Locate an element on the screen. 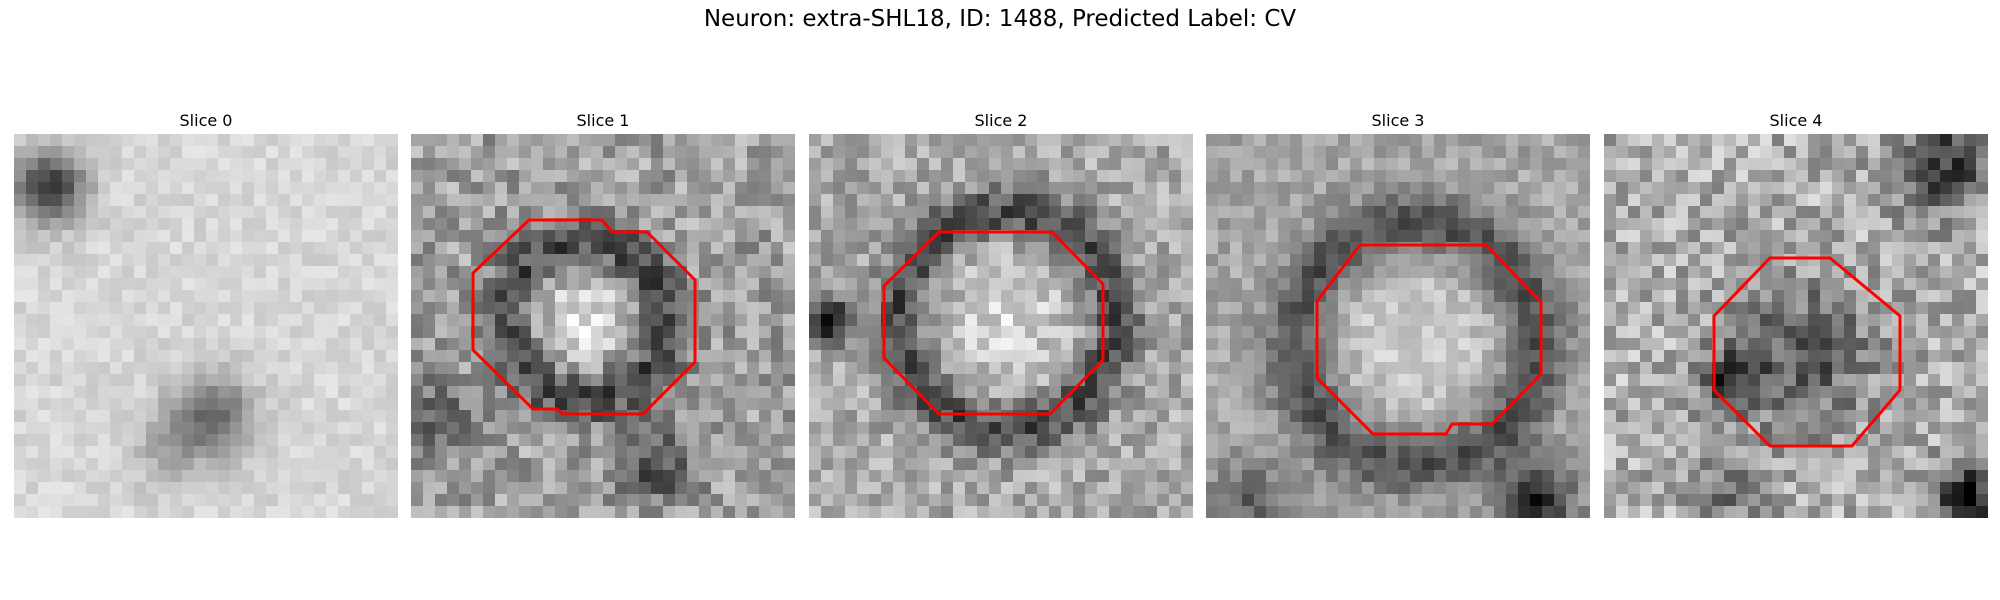 This screenshot has height=600, width=2000. slice-title: Slice 2 is located at coordinates (1001, 120).